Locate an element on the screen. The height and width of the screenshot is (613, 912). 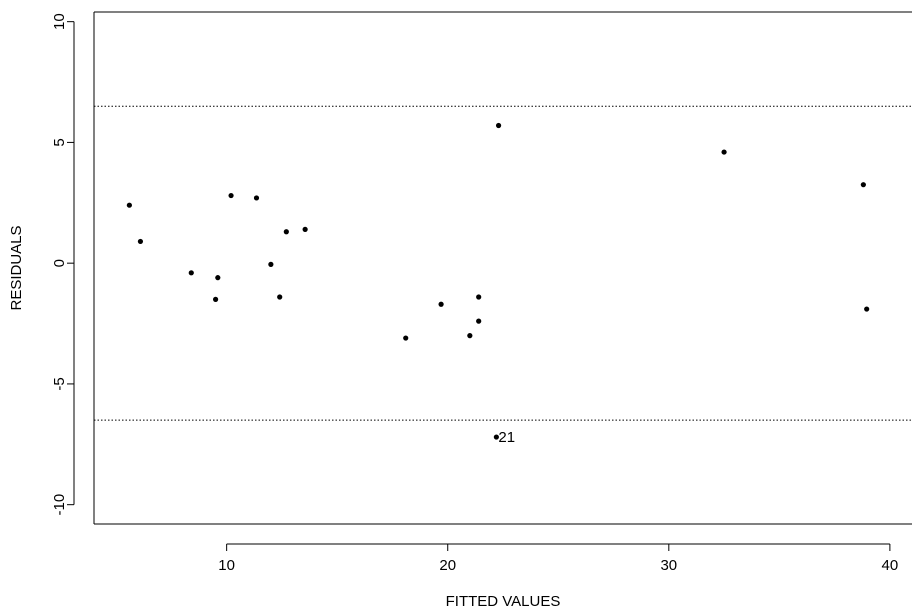
x-tick-label: 40 is located at coordinates (890, 565).